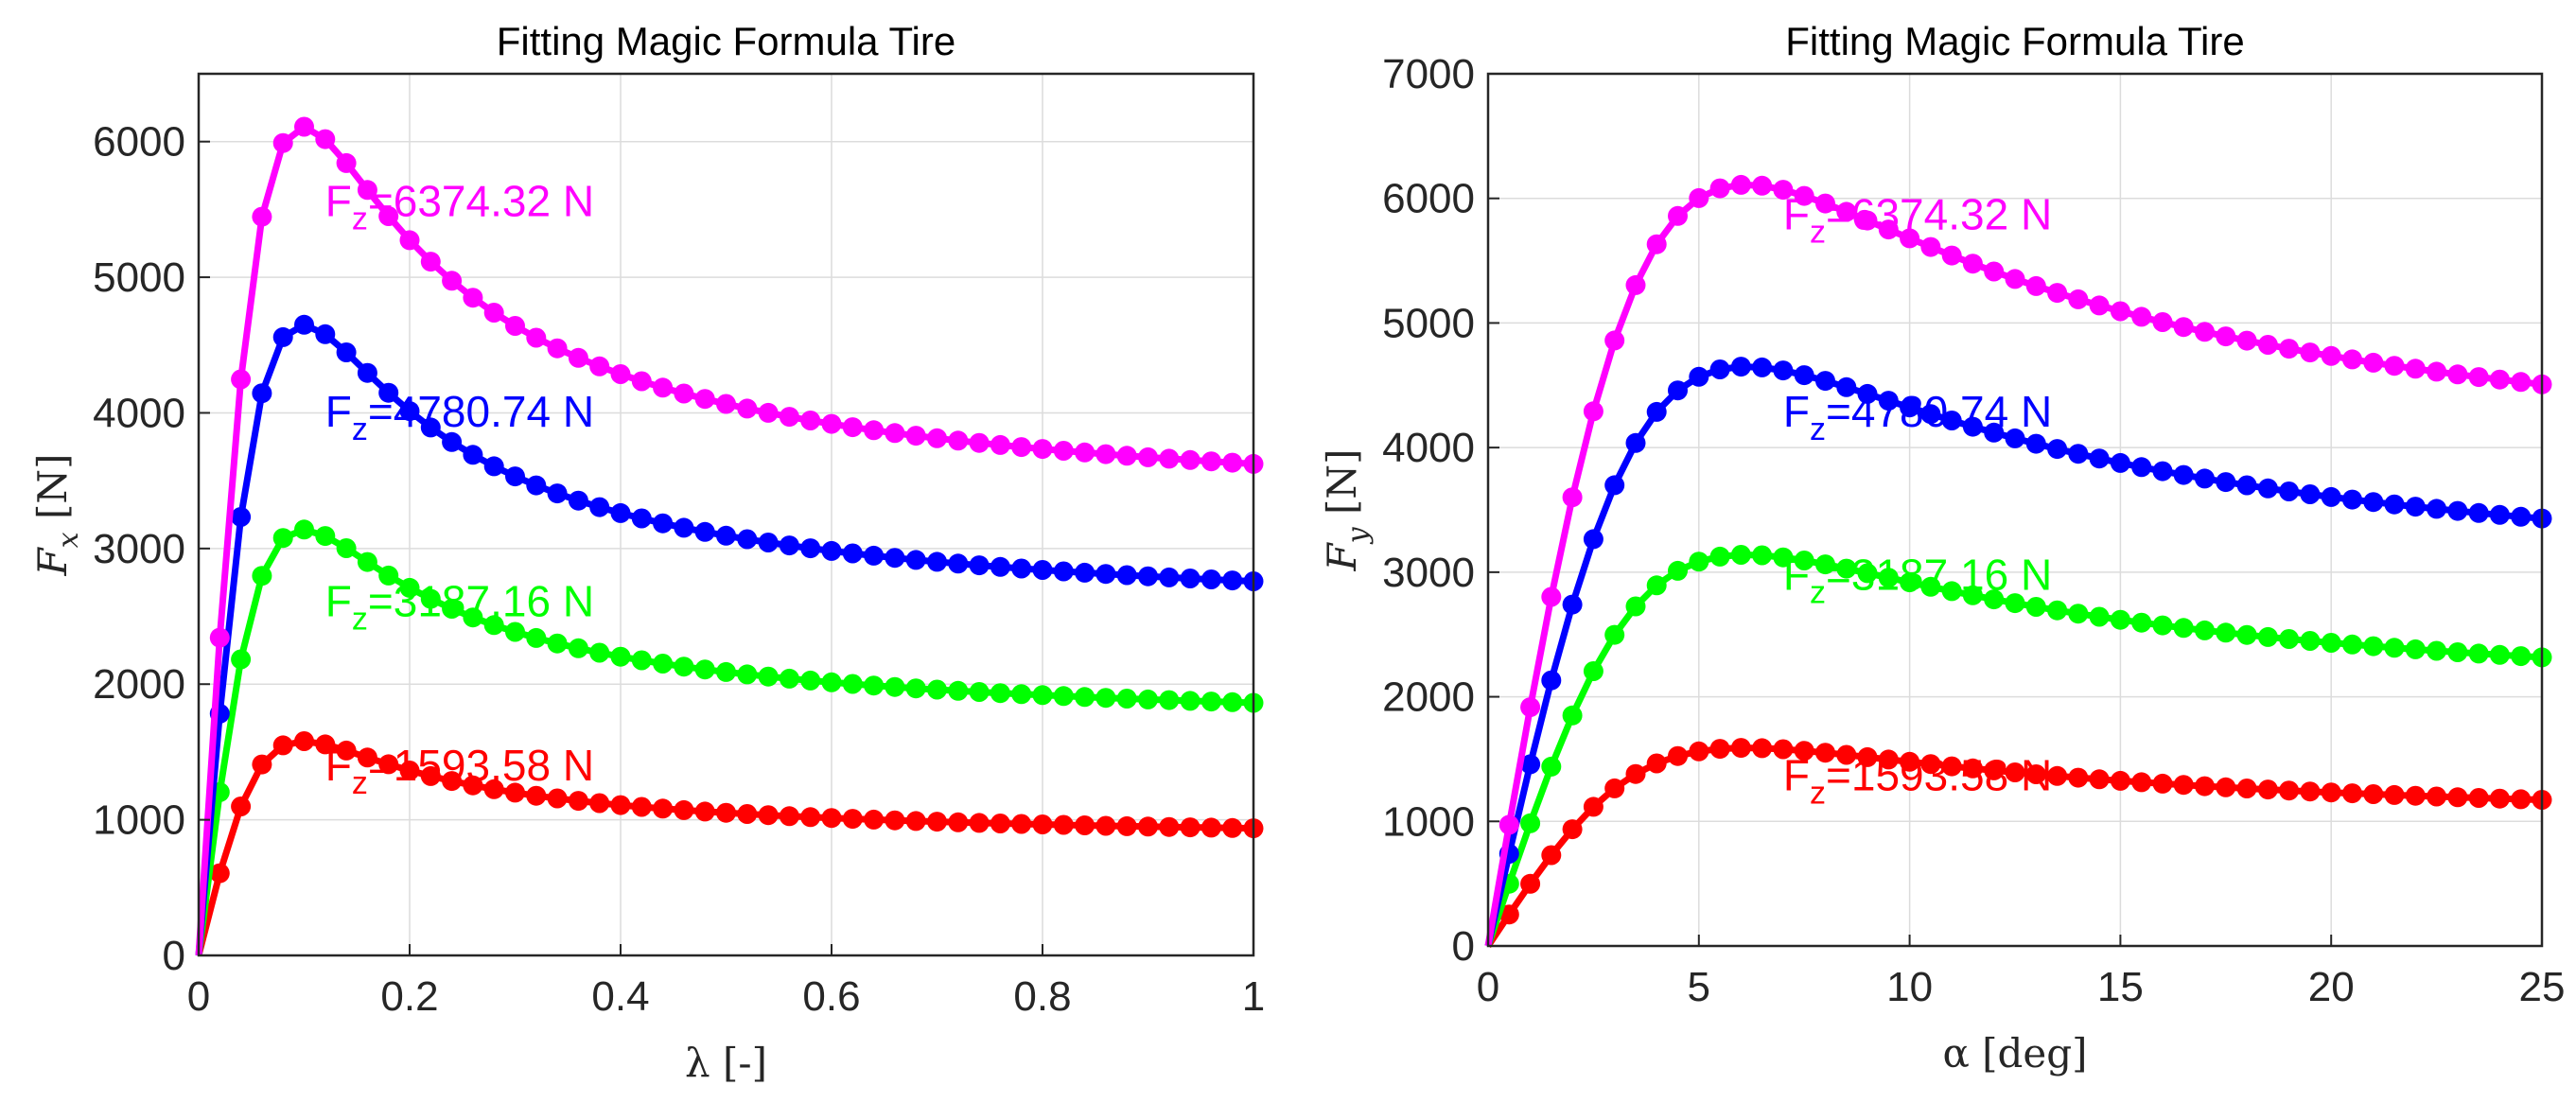 Image resolution: width=2576 pixels, height=1103 pixels. Describe the element at coordinates (139, 549) in the screenshot. I see `chart1-y-tick-label: 3000` at that location.